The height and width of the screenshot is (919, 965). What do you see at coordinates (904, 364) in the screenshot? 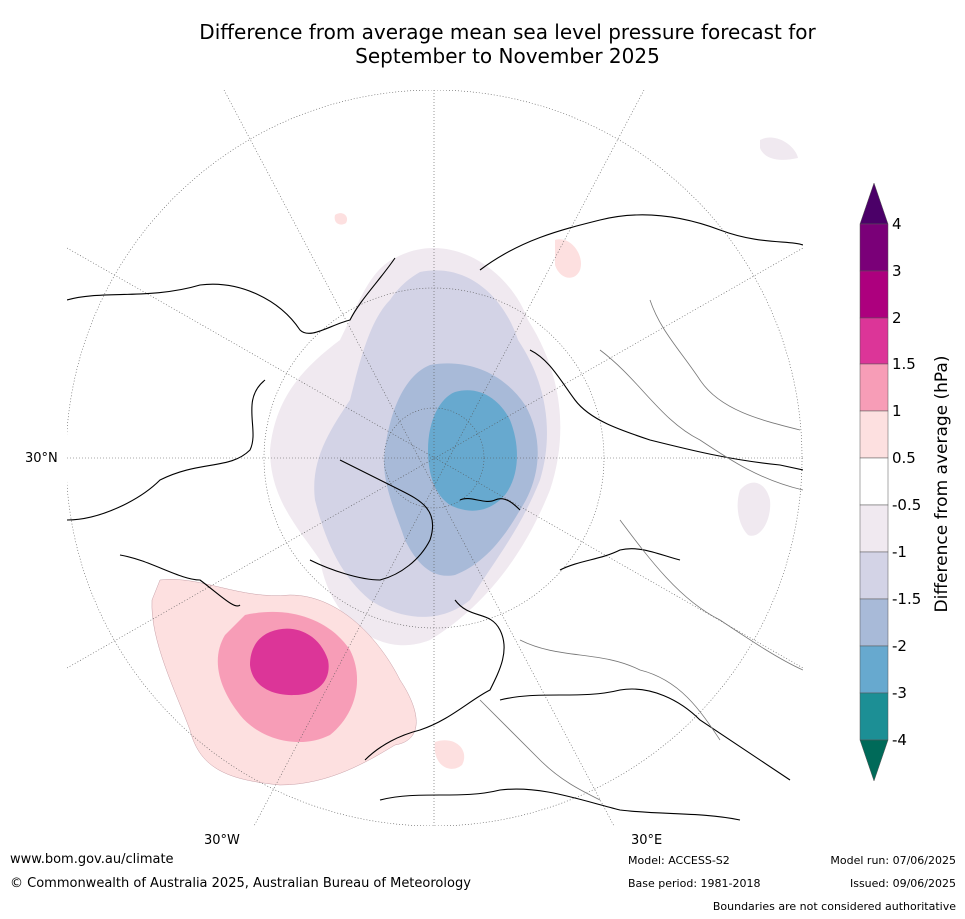
I see `colorbar-tick: 1.5` at bounding box center [904, 364].